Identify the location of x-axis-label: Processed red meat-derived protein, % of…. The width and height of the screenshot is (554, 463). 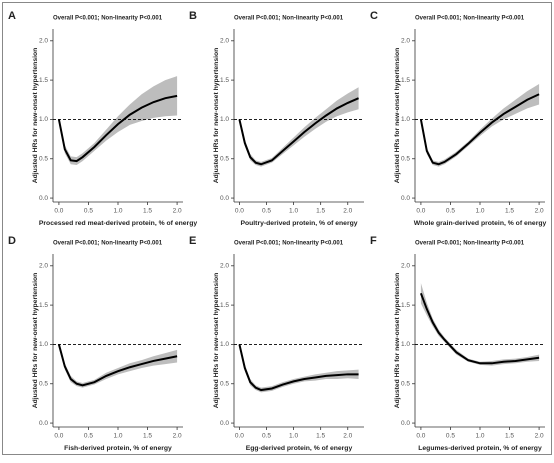
(118, 223).